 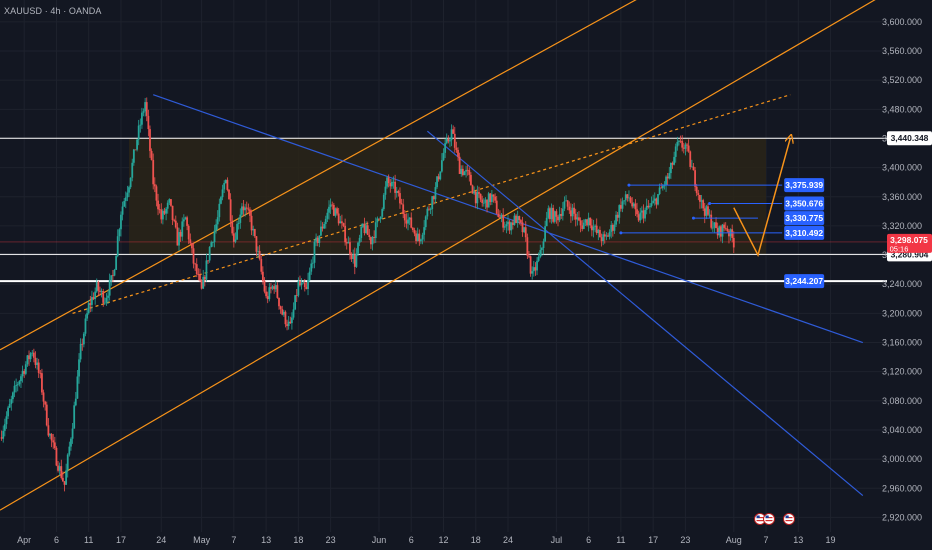 I want to click on label-3440: 3,440.348, so click(x=909, y=138).